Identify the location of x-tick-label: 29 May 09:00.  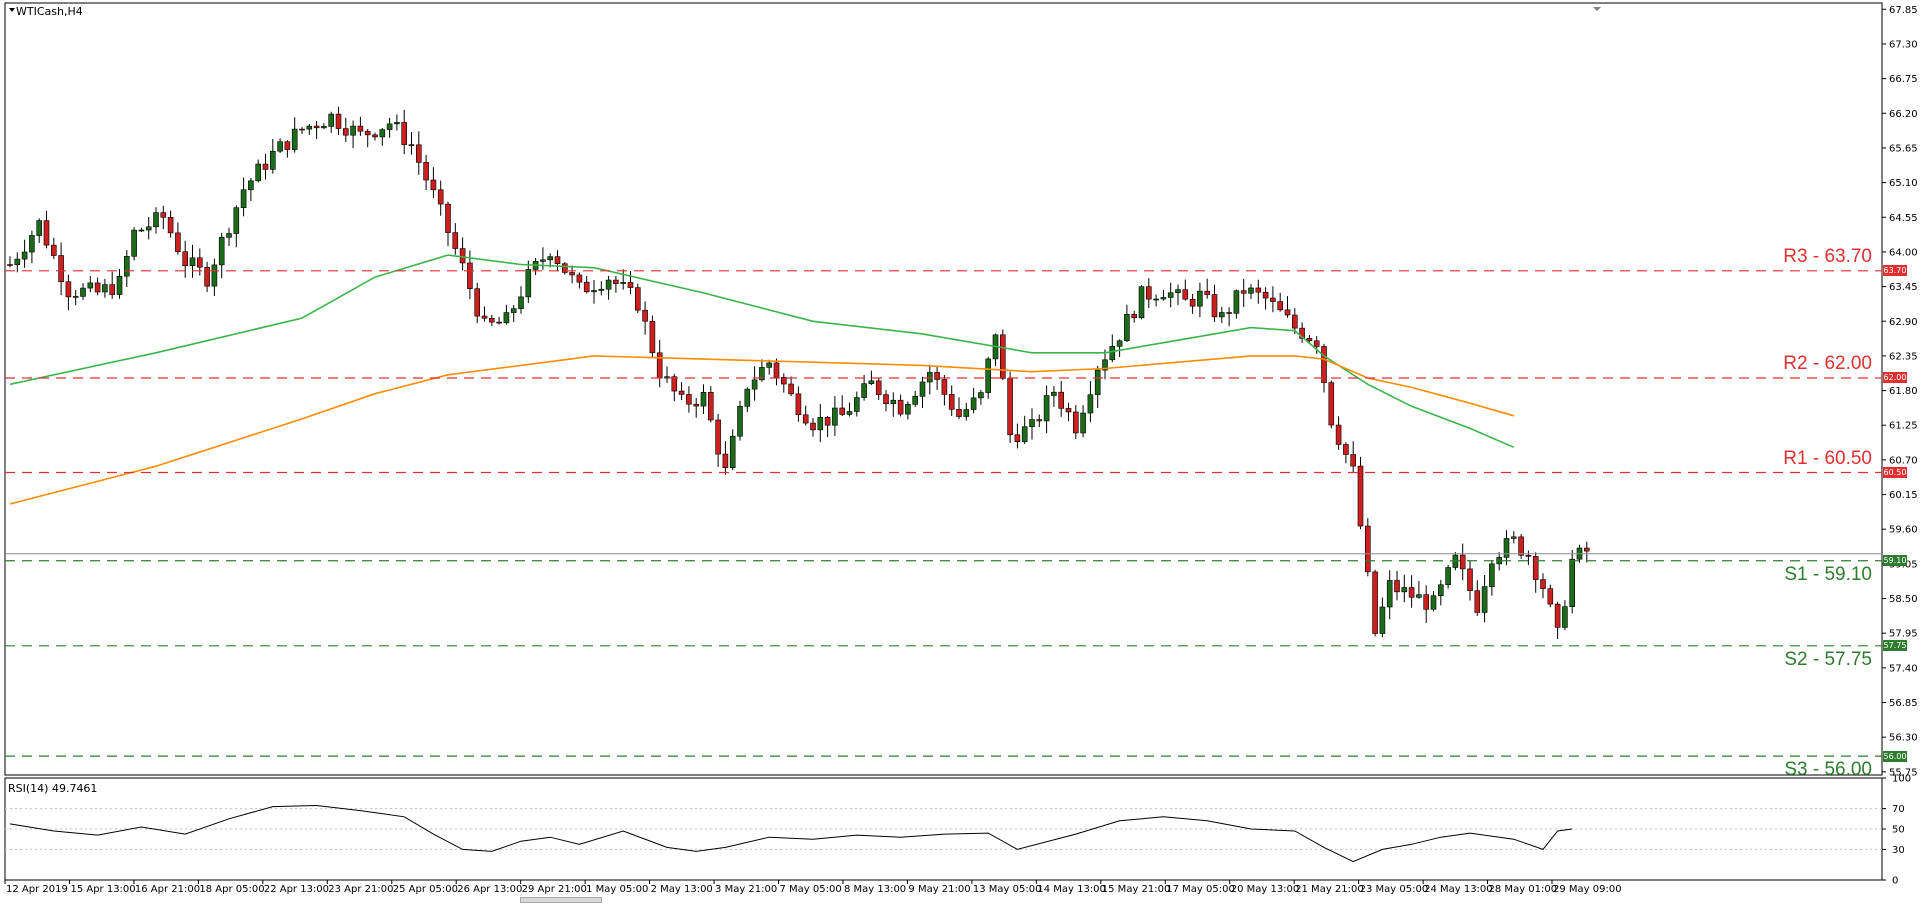
(1587, 889).